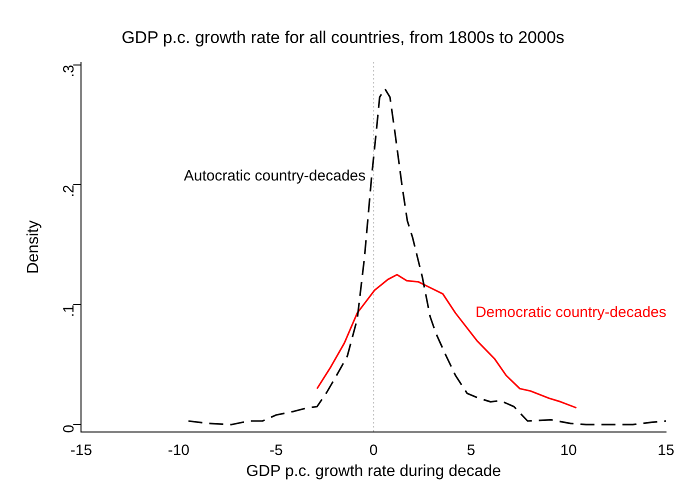 Image resolution: width=680 pixels, height=485 pixels. I want to click on x-tick-label: 10, so click(568, 450).